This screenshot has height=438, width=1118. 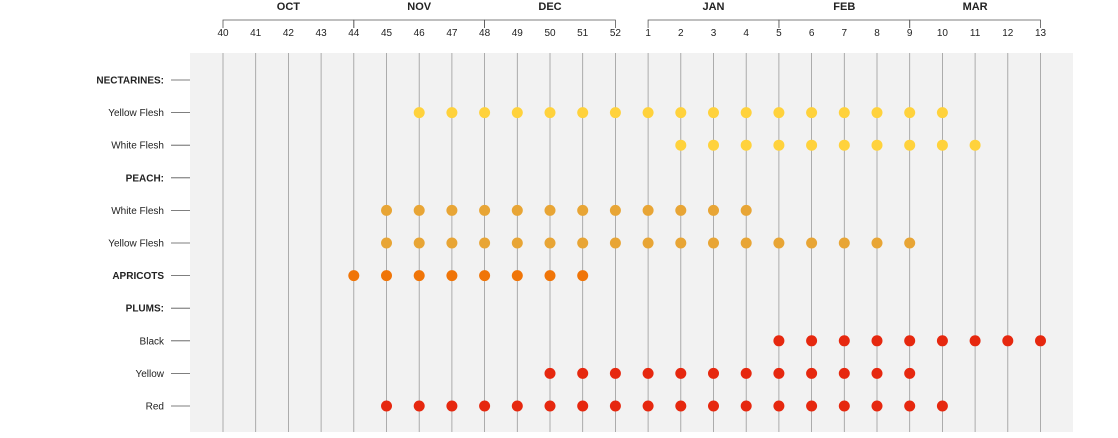 What do you see at coordinates (1041, 33) in the screenshot?
I see `week-tick-label: 13` at bounding box center [1041, 33].